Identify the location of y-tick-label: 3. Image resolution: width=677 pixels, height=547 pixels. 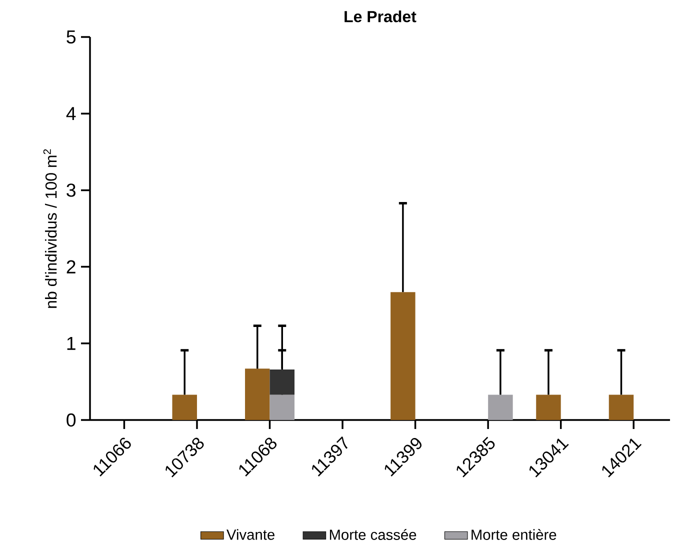
(71, 190).